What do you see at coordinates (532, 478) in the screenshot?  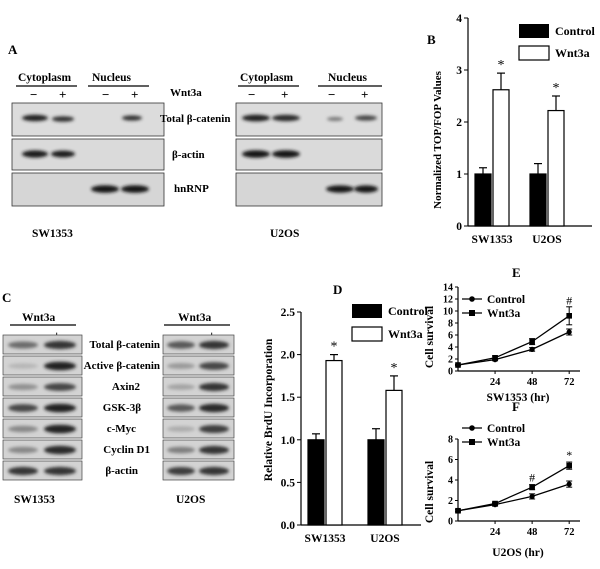 I see `f-annotation: #` at bounding box center [532, 478].